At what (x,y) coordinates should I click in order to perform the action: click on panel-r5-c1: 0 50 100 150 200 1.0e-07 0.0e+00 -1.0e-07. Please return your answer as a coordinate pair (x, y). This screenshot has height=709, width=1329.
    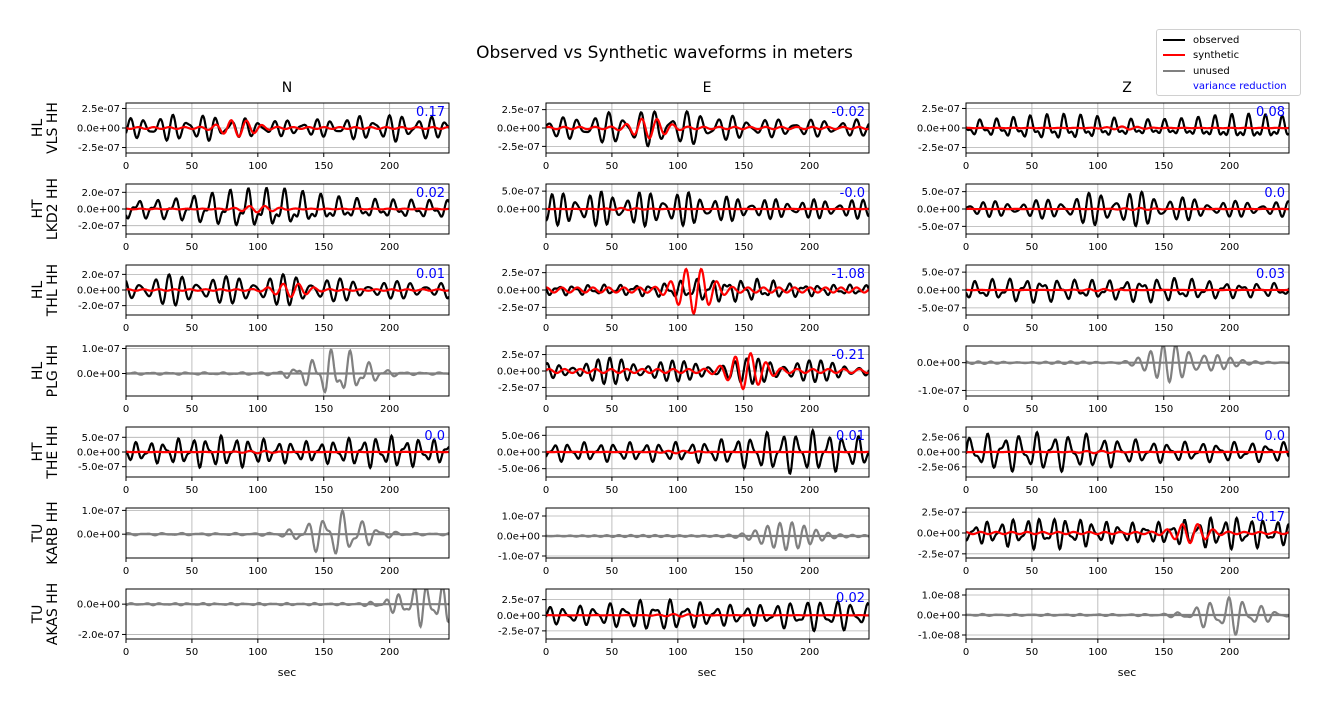
    Looking at the image, I should click on (683, 542).